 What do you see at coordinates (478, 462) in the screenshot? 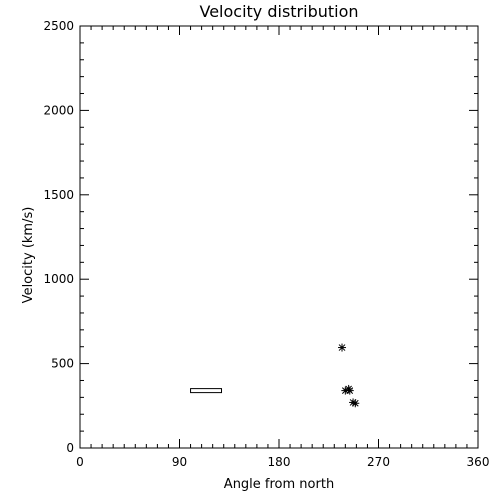
I see `x-tick-label: 360` at bounding box center [478, 462].